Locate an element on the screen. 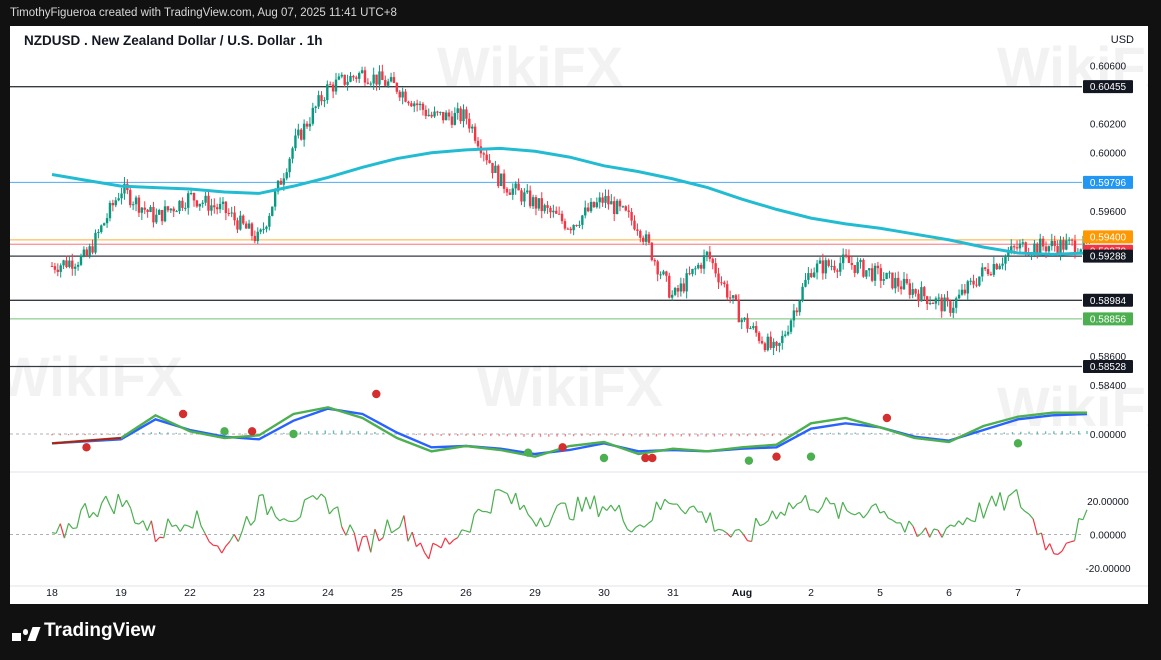 This screenshot has width=1161, height=660. x-tick-label: 23 is located at coordinates (259, 593).